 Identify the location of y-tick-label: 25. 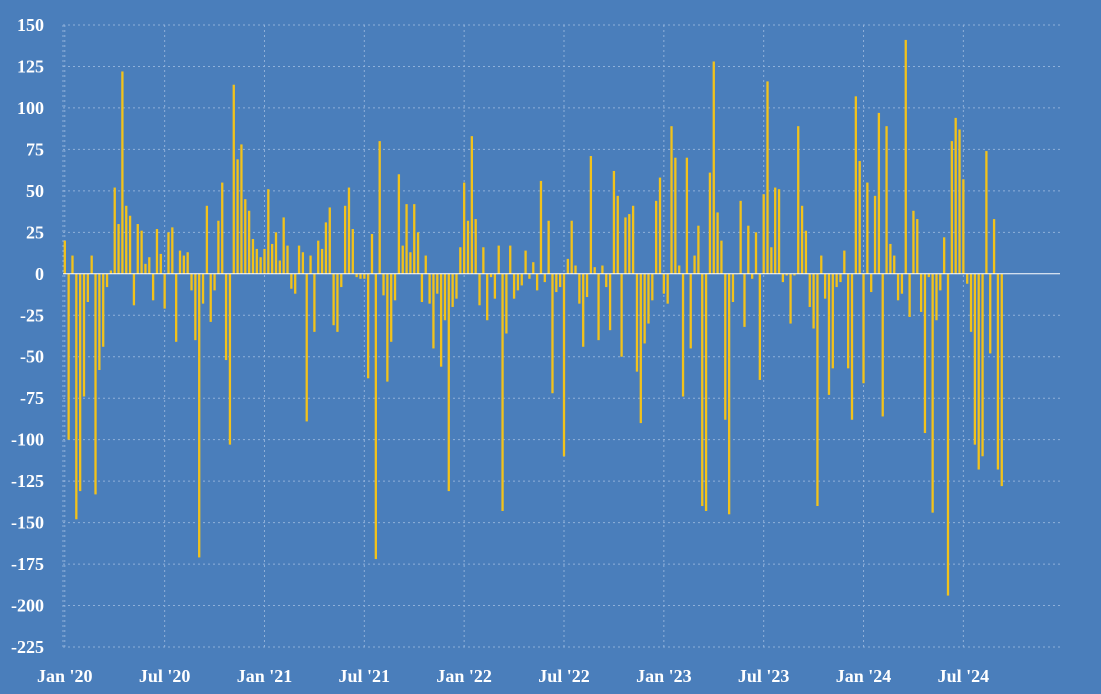
(35, 232).